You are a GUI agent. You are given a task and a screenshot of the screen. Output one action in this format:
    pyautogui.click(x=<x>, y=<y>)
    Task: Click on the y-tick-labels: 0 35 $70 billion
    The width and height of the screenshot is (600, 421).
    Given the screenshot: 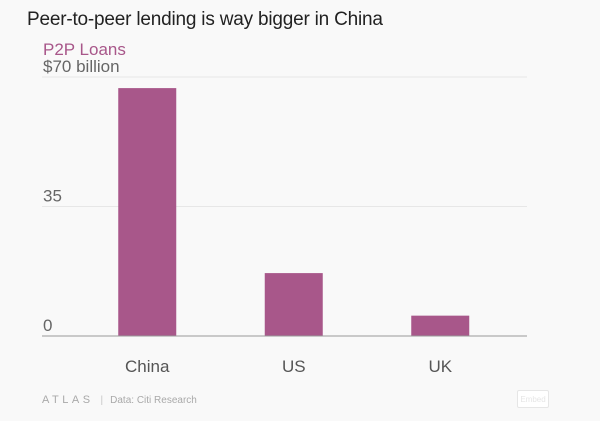 What is the action you would take?
    pyautogui.click(x=81, y=196)
    